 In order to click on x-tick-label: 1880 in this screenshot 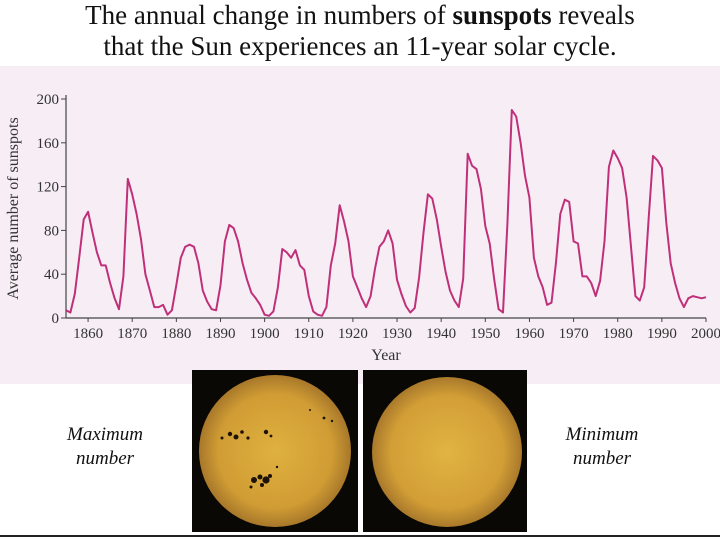, I will do `click(176, 334)`.